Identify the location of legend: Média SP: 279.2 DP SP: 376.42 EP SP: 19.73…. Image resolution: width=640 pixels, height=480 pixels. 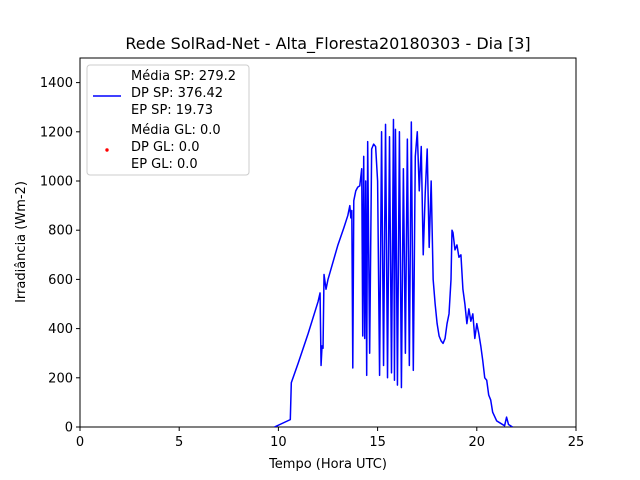
(168, 120).